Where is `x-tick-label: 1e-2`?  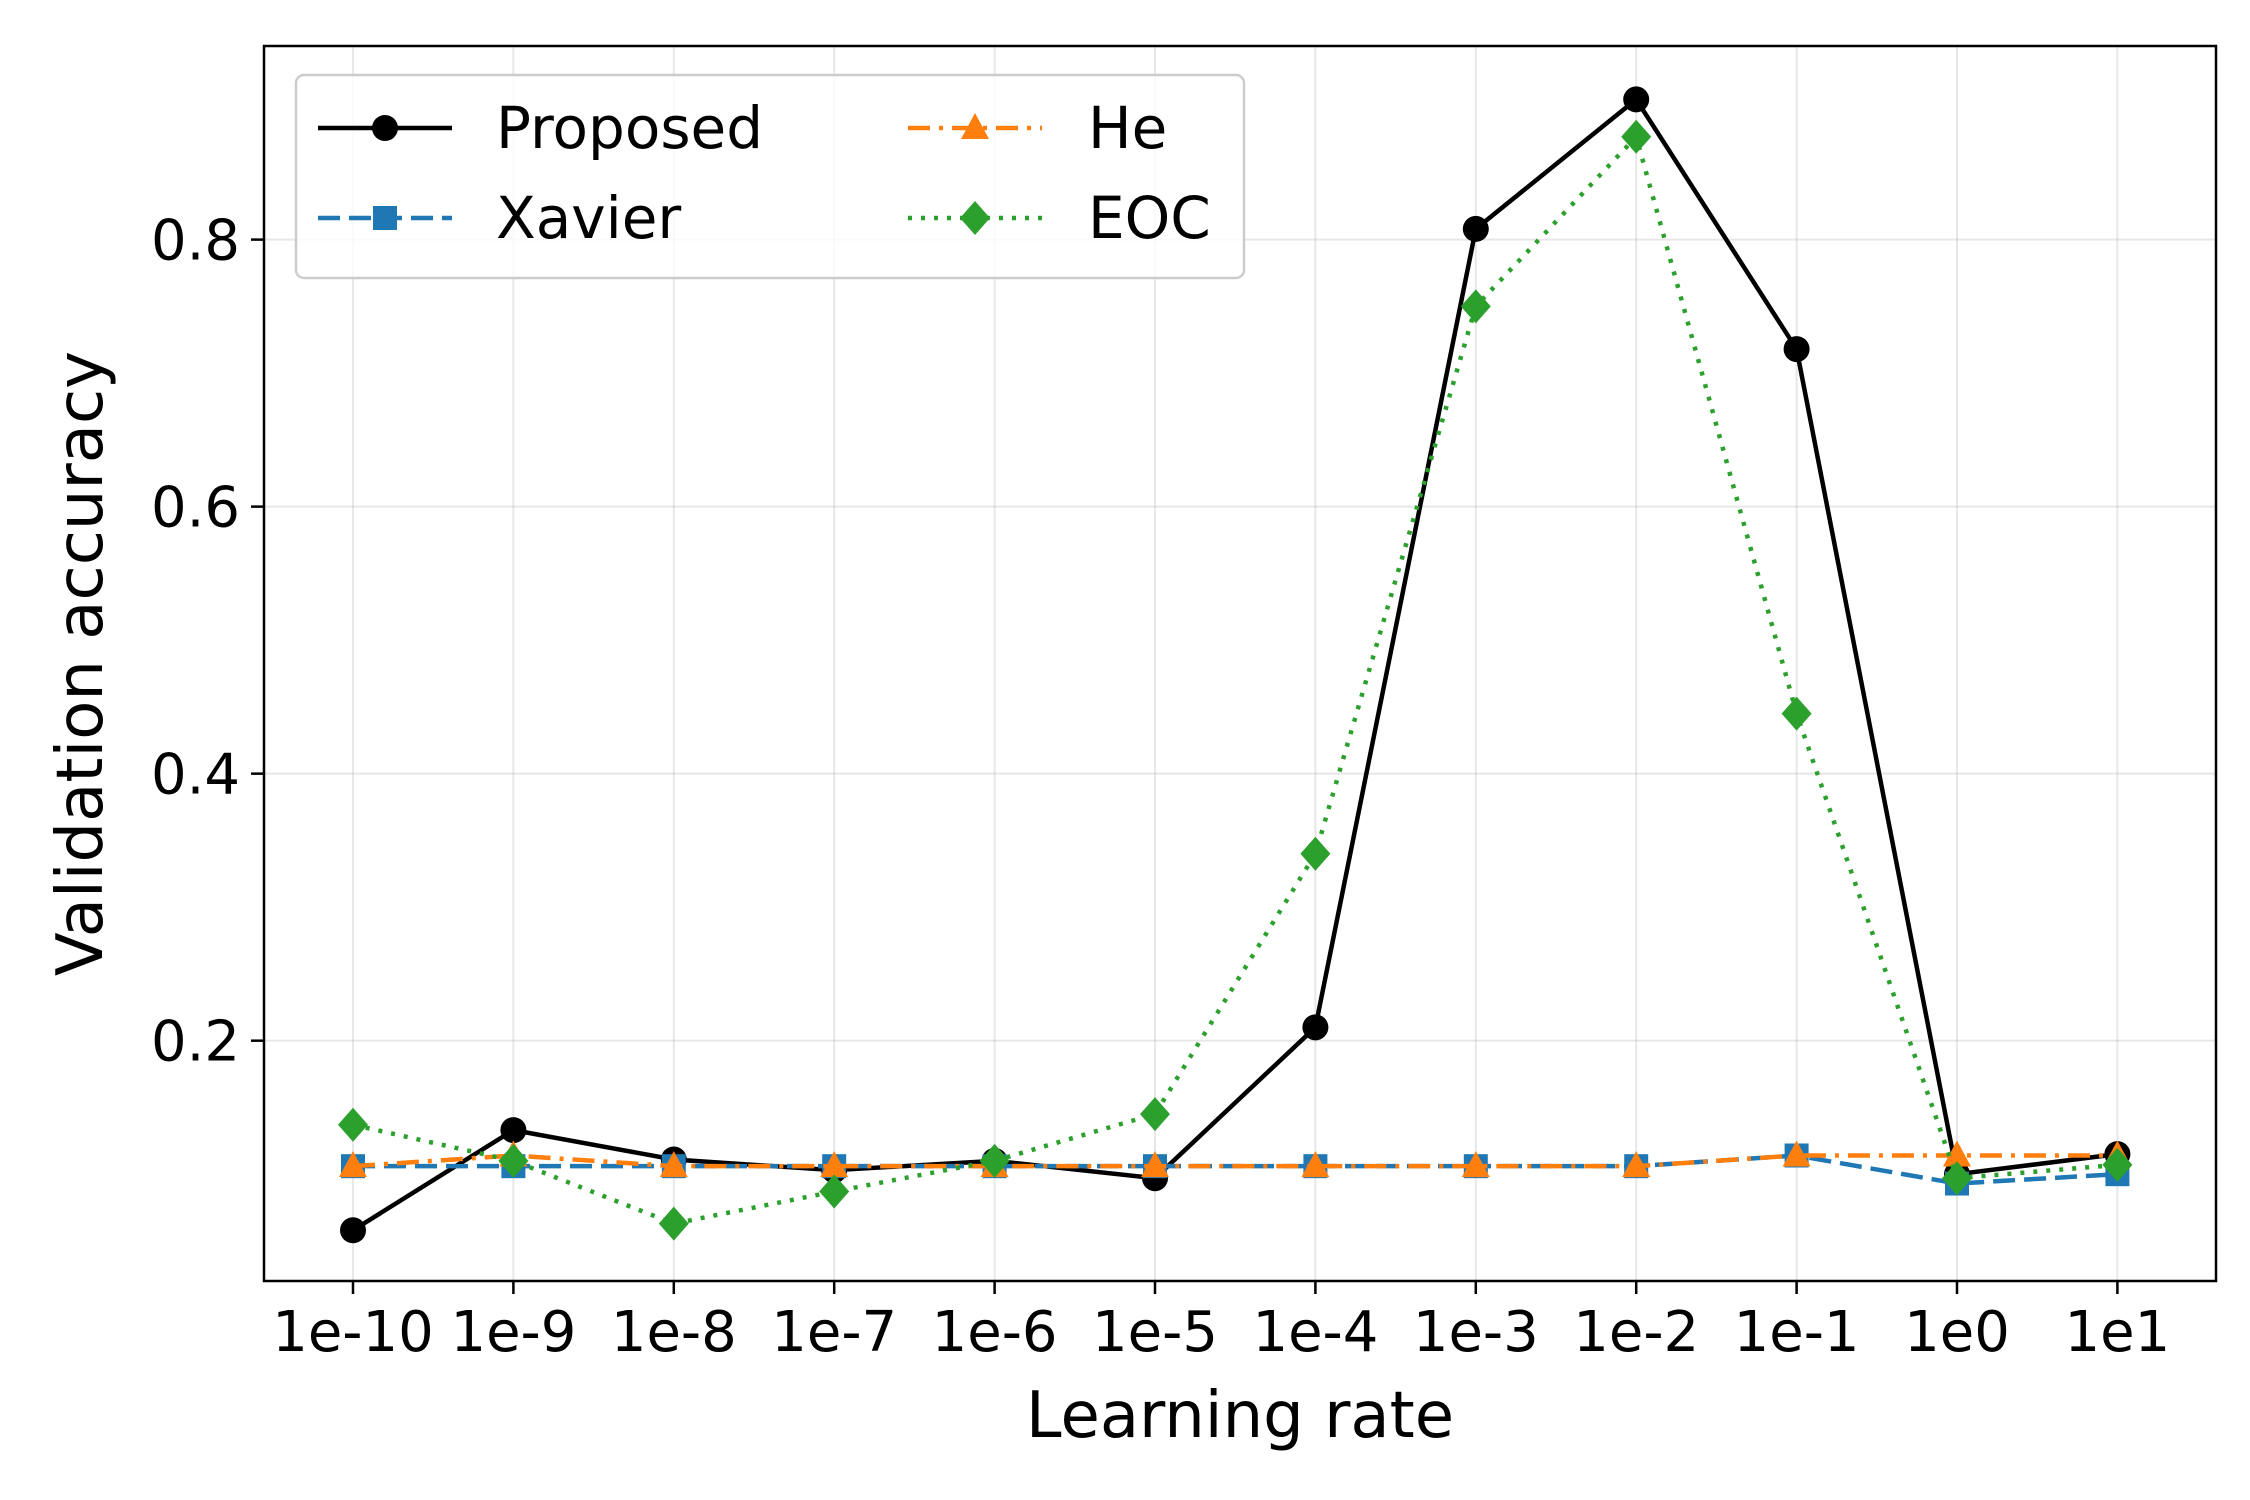
x-tick-label: 1e-2 is located at coordinates (1636, 1332).